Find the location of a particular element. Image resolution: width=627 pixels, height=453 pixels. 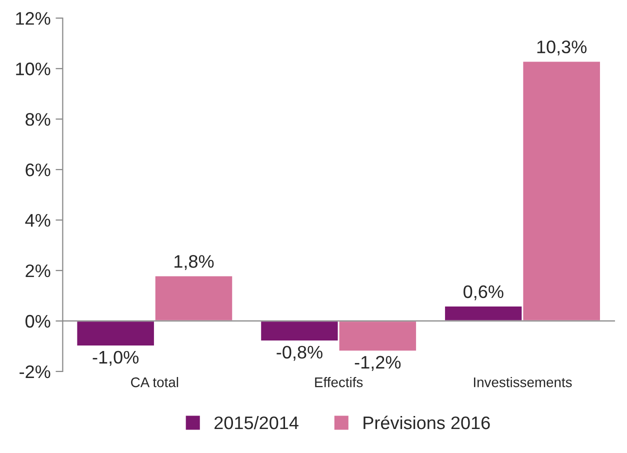

legend-label: 2015/2014 is located at coordinates (256, 423).